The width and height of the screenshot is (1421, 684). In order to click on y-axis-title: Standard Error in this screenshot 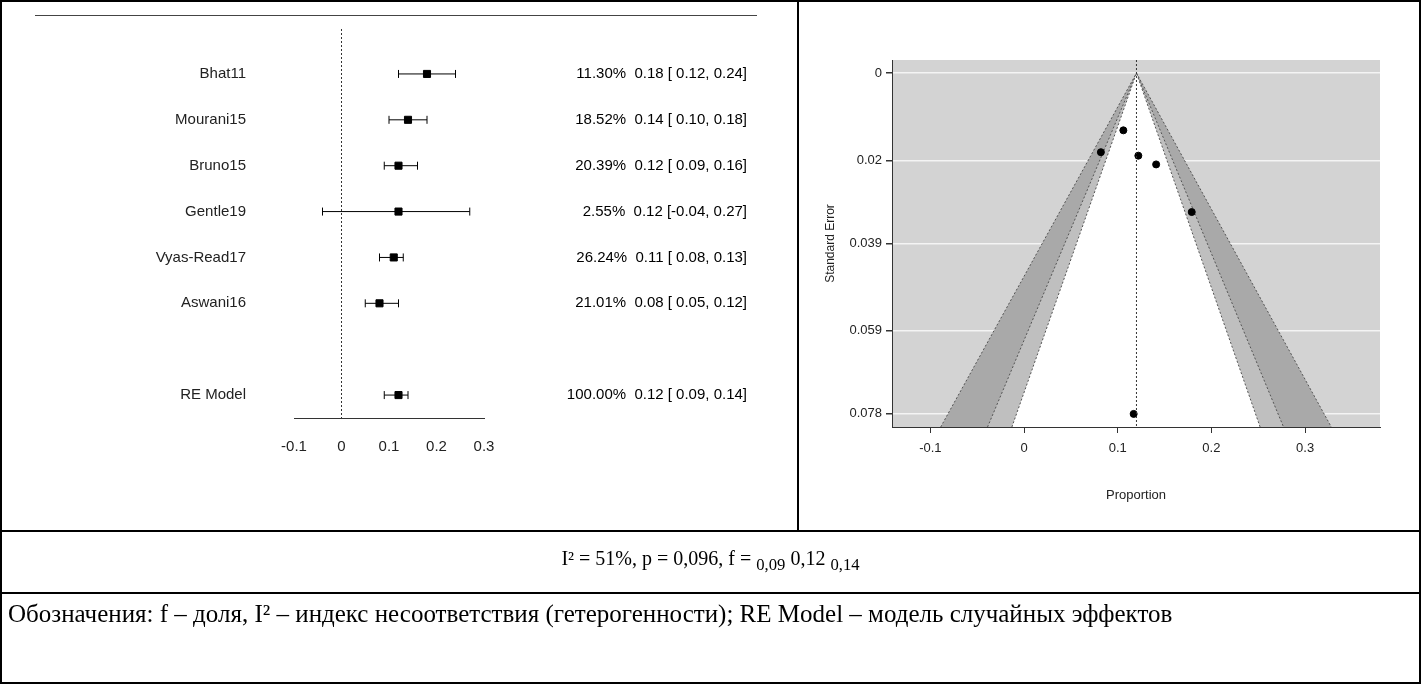, I will do `click(829, 243)`.